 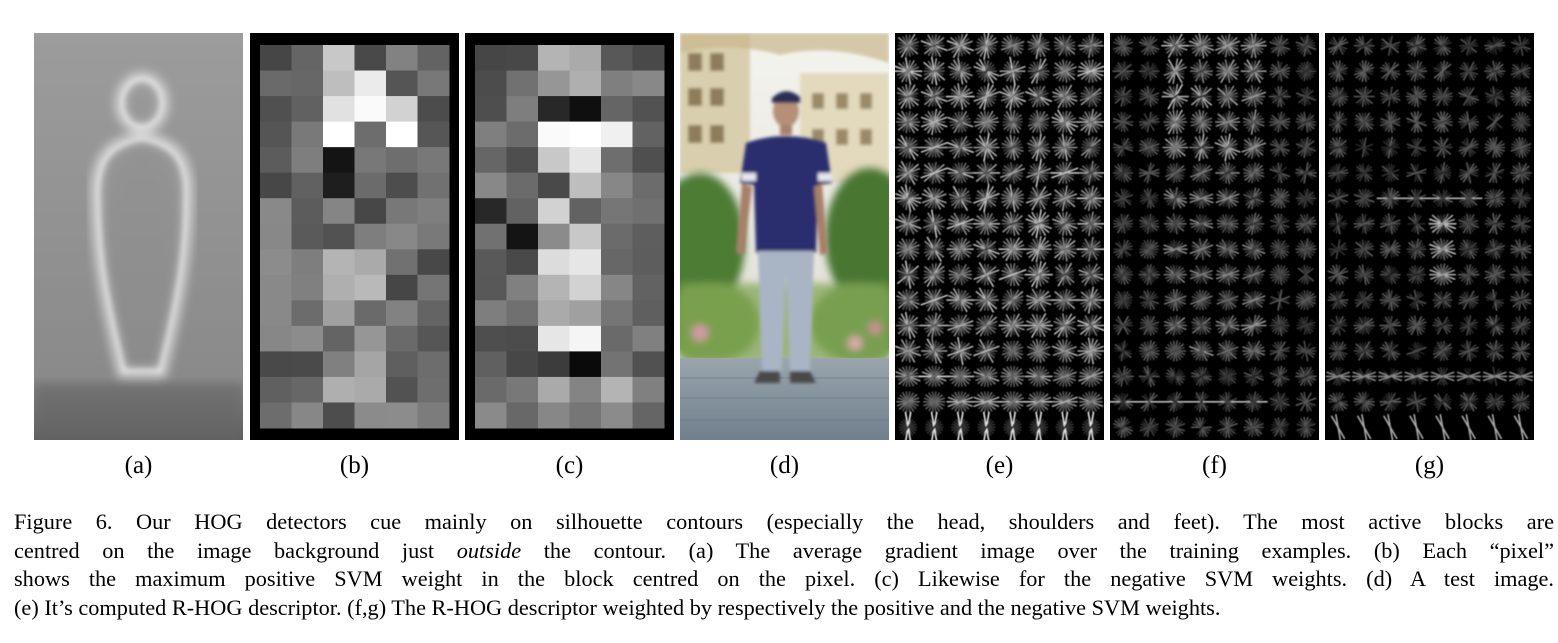 I want to click on panel-label-c: (c), so click(x=569, y=465).